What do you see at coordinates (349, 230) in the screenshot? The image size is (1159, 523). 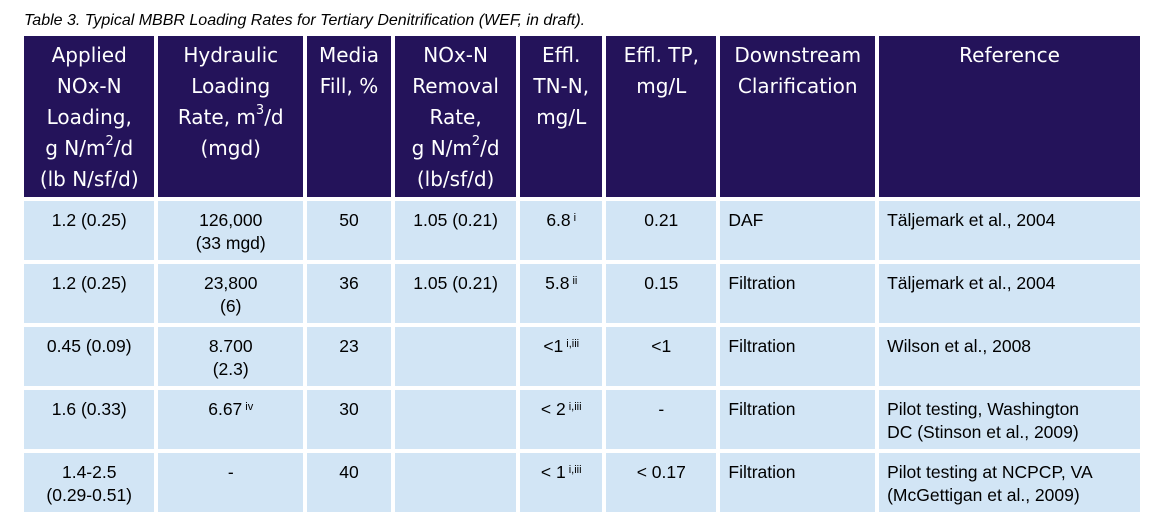 I see `cell-media-fill: 50` at bounding box center [349, 230].